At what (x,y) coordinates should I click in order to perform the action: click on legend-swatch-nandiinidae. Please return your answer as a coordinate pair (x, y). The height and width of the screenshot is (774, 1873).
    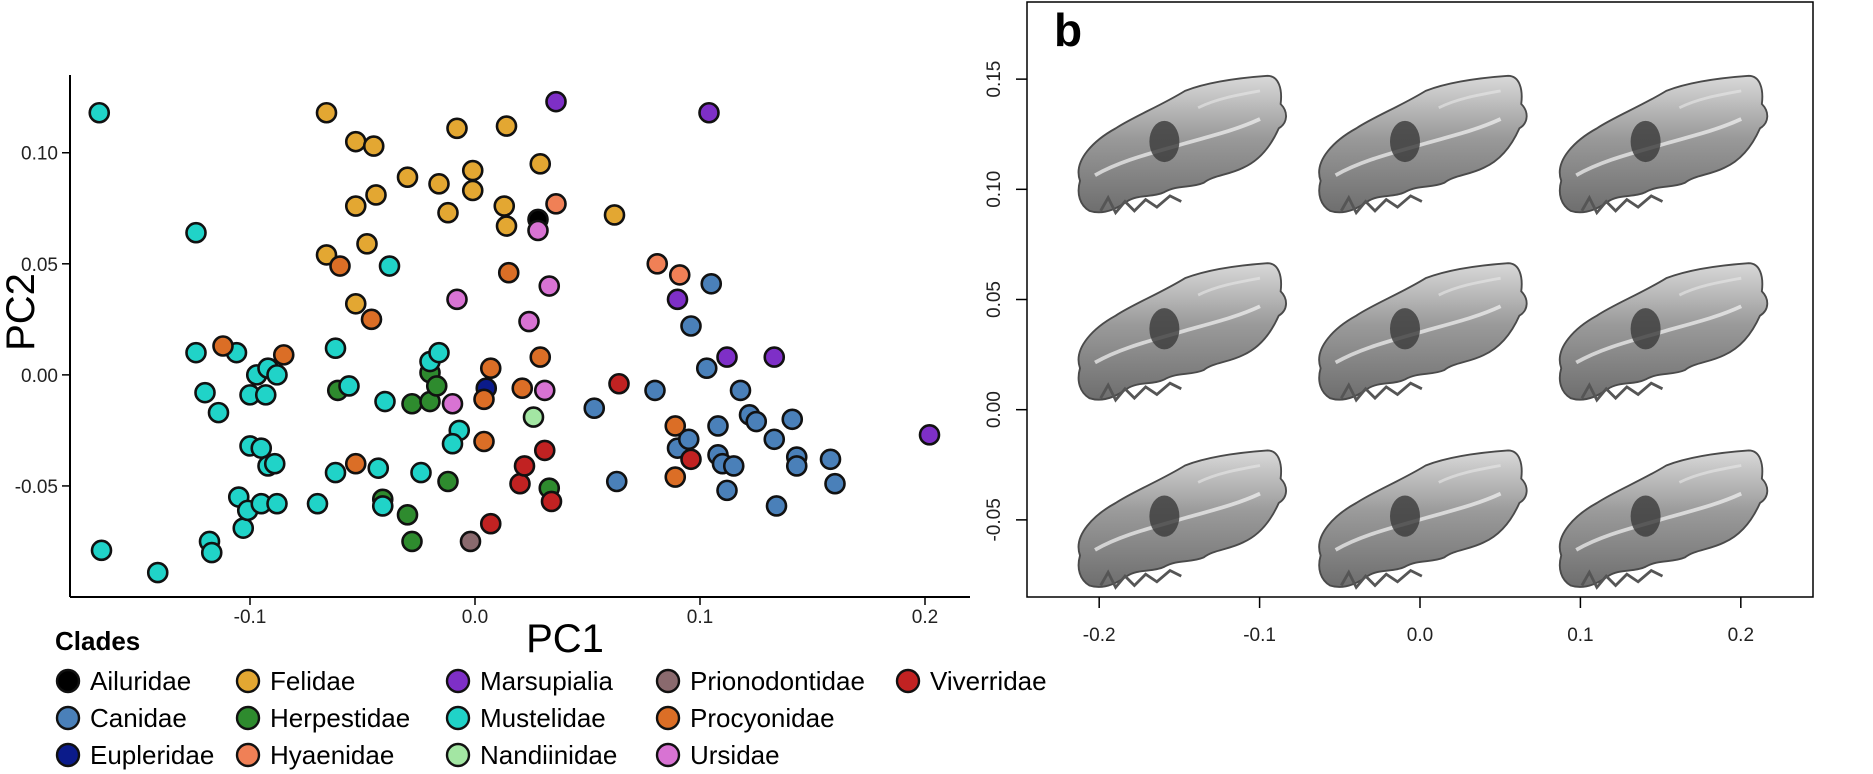
    Looking at the image, I should click on (458, 755).